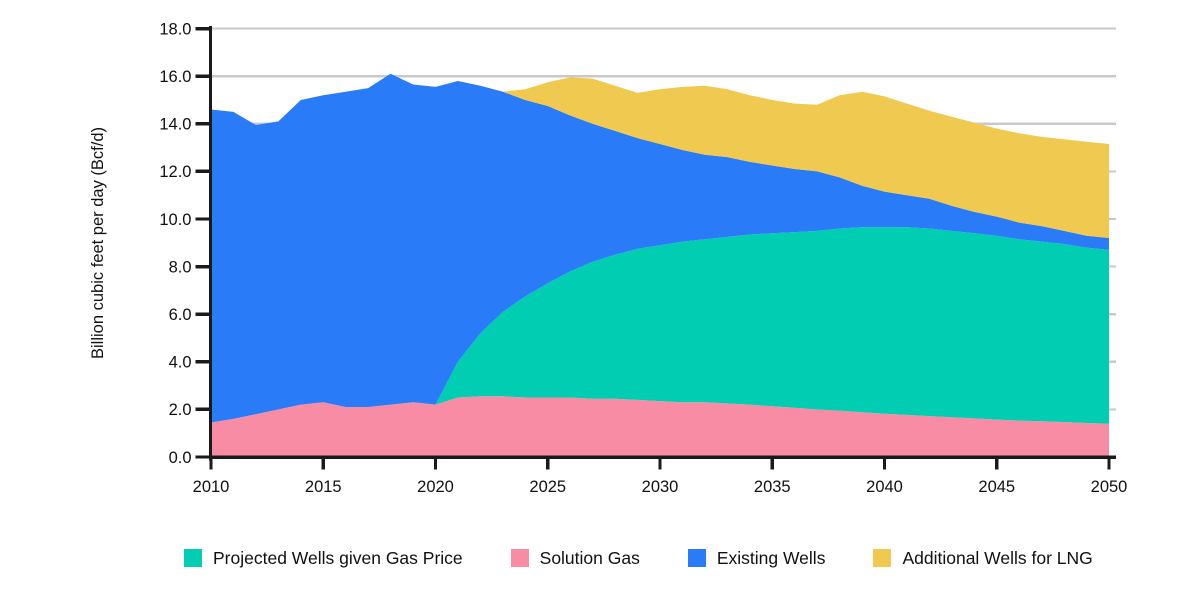 The image size is (1200, 600). What do you see at coordinates (996, 487) in the screenshot?
I see `x-tick-label-2045: 2045` at bounding box center [996, 487].